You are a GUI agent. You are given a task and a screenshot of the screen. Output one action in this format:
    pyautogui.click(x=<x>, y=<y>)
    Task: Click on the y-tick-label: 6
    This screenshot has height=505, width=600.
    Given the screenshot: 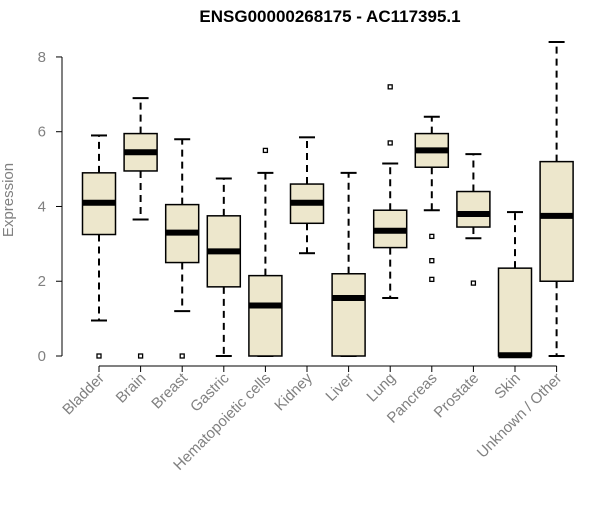 What is the action you would take?
    pyautogui.click(x=42, y=132)
    